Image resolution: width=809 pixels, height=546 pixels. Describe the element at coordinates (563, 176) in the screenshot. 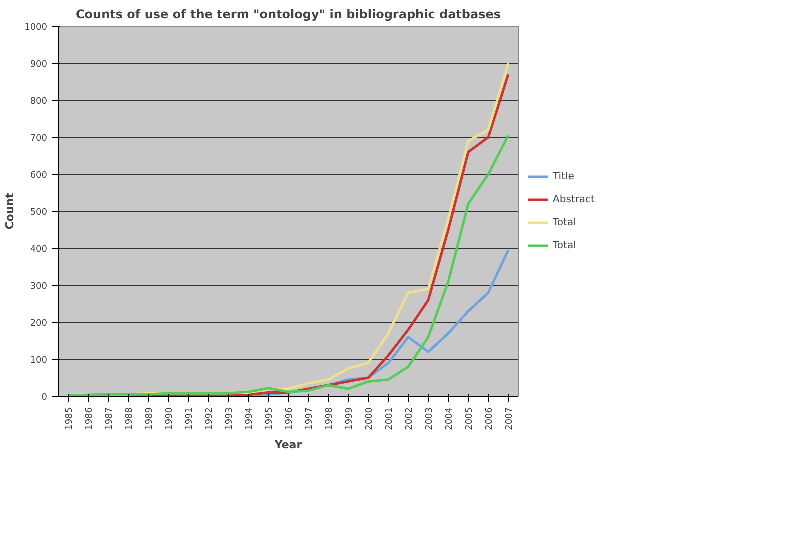

I see `legend-label: Title` at that location.